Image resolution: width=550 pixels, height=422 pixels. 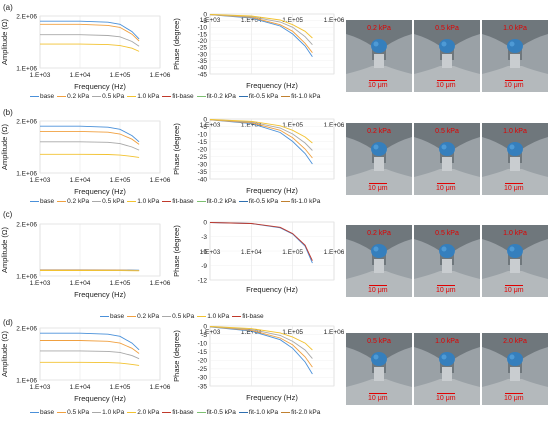 What do you see at coordinates (515, 341) in the screenshot?
I see `pressure-label: 2.0 kPa` at bounding box center [515, 341].